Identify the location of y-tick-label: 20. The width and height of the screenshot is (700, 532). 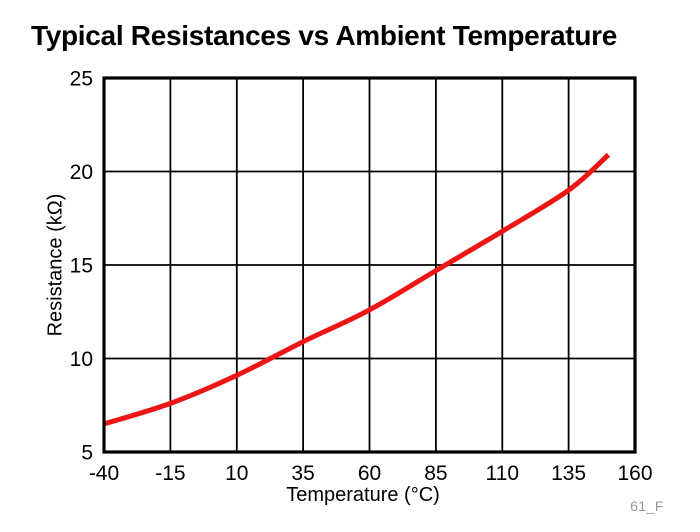
(81, 172).